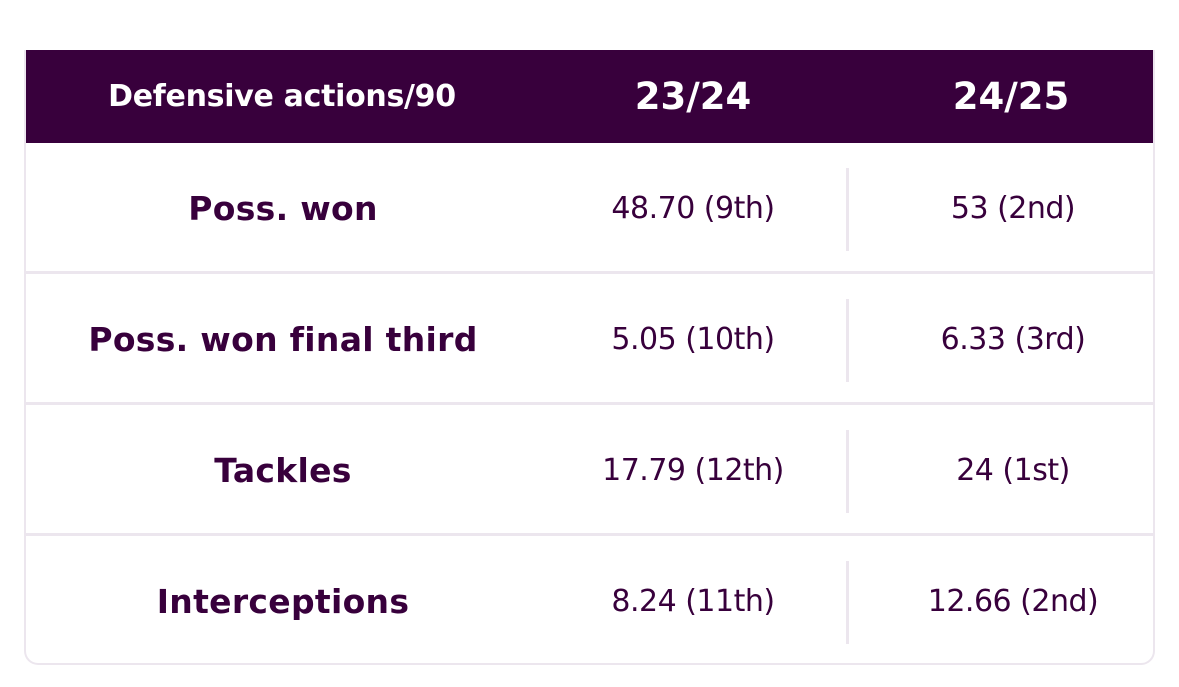 The height and width of the screenshot is (687, 1179). What do you see at coordinates (693, 601) in the screenshot?
I see `row-value-2324: 8.24 (11th)` at bounding box center [693, 601].